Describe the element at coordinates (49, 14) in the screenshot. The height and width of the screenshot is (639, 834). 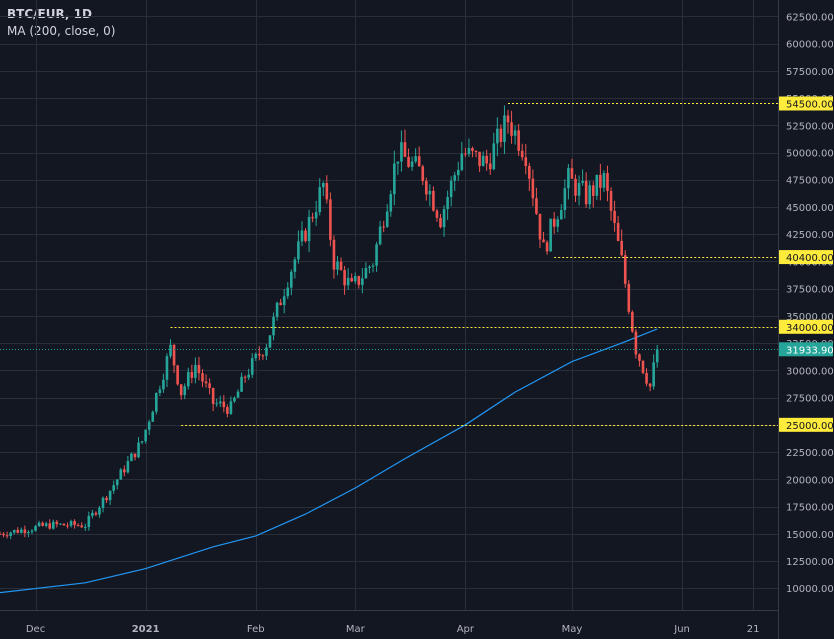
I see `symbol-title: BTC/EUR, 1D` at that location.